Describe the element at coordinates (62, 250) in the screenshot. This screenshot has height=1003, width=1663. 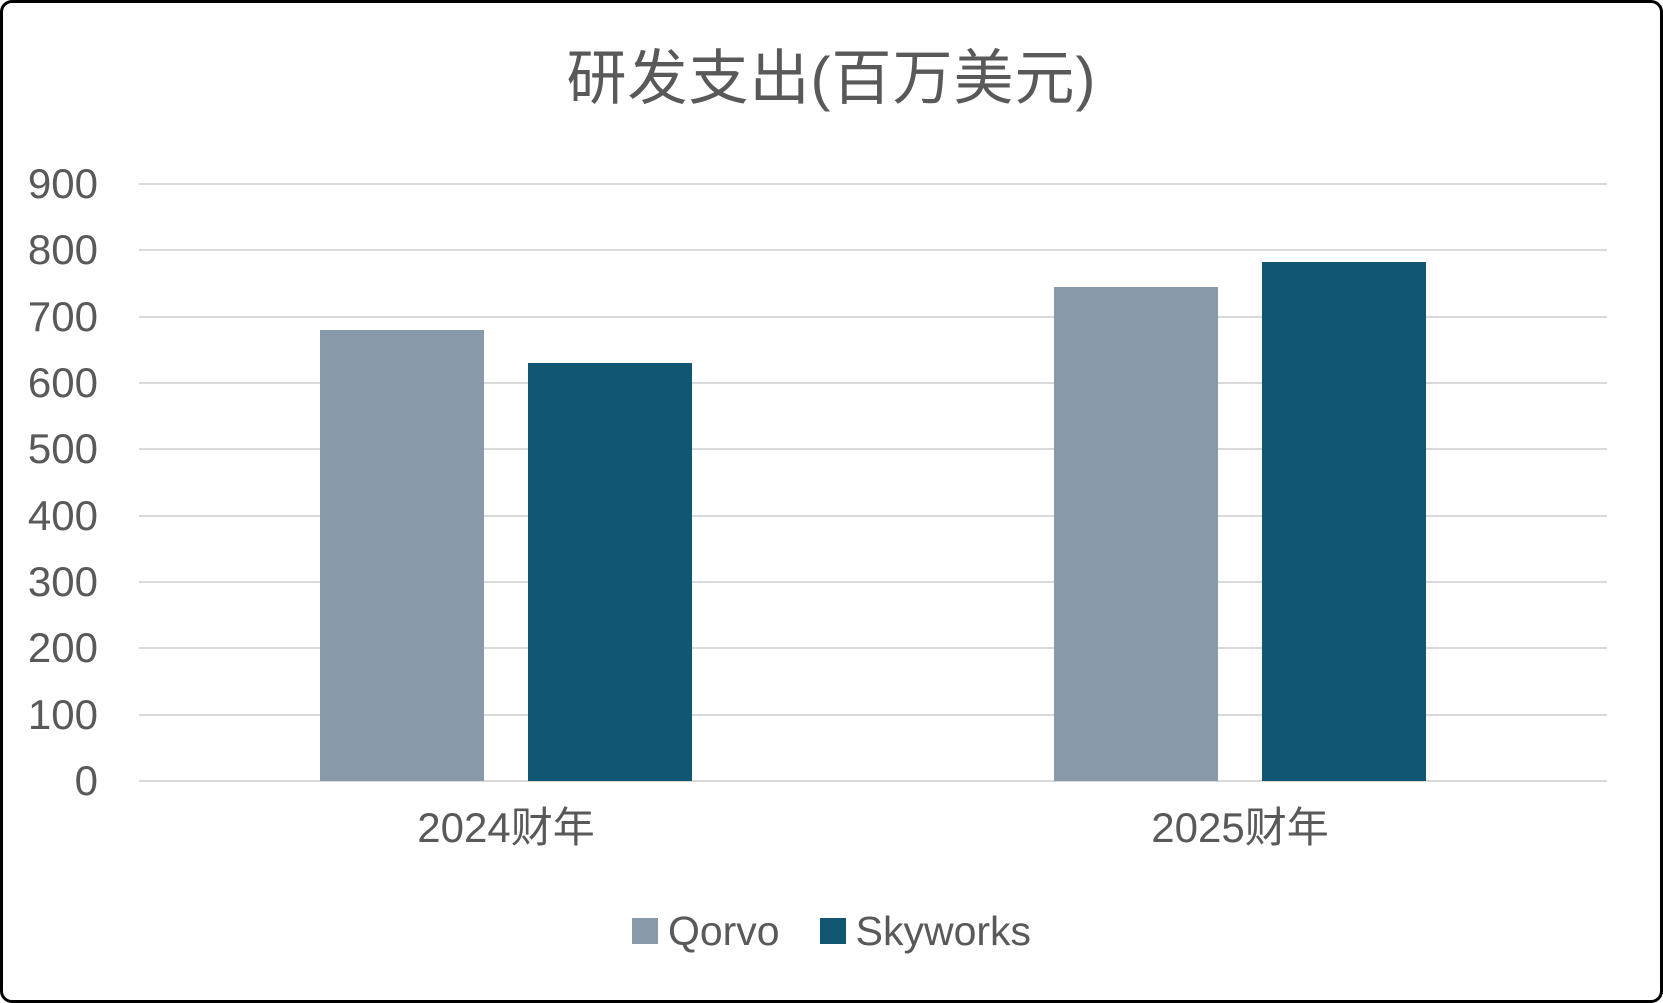
I see `y-tick-label-800: 800` at that location.